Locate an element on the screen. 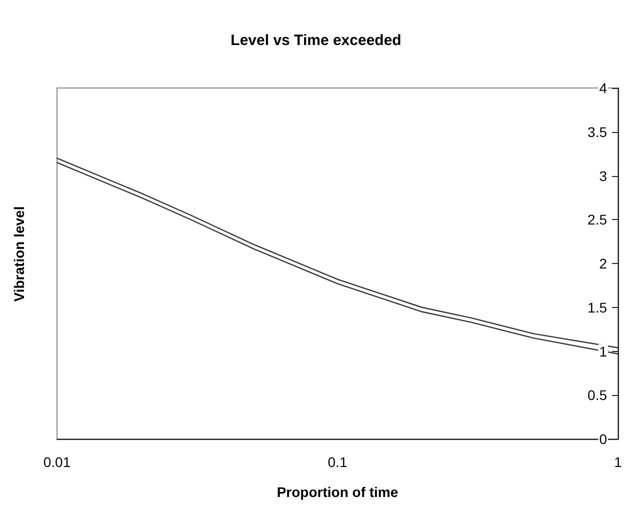 The image size is (632, 508). x-tick-label: 0.01 is located at coordinates (57, 462).